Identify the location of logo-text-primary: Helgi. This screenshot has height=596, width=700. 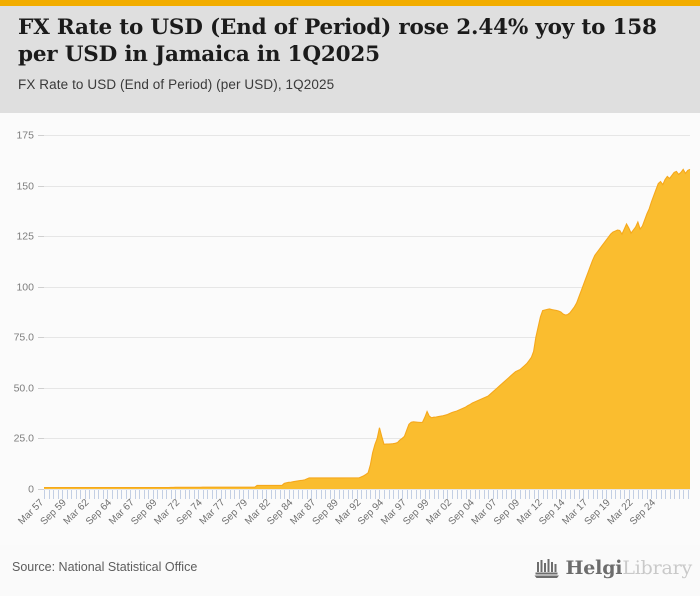
(594, 567).